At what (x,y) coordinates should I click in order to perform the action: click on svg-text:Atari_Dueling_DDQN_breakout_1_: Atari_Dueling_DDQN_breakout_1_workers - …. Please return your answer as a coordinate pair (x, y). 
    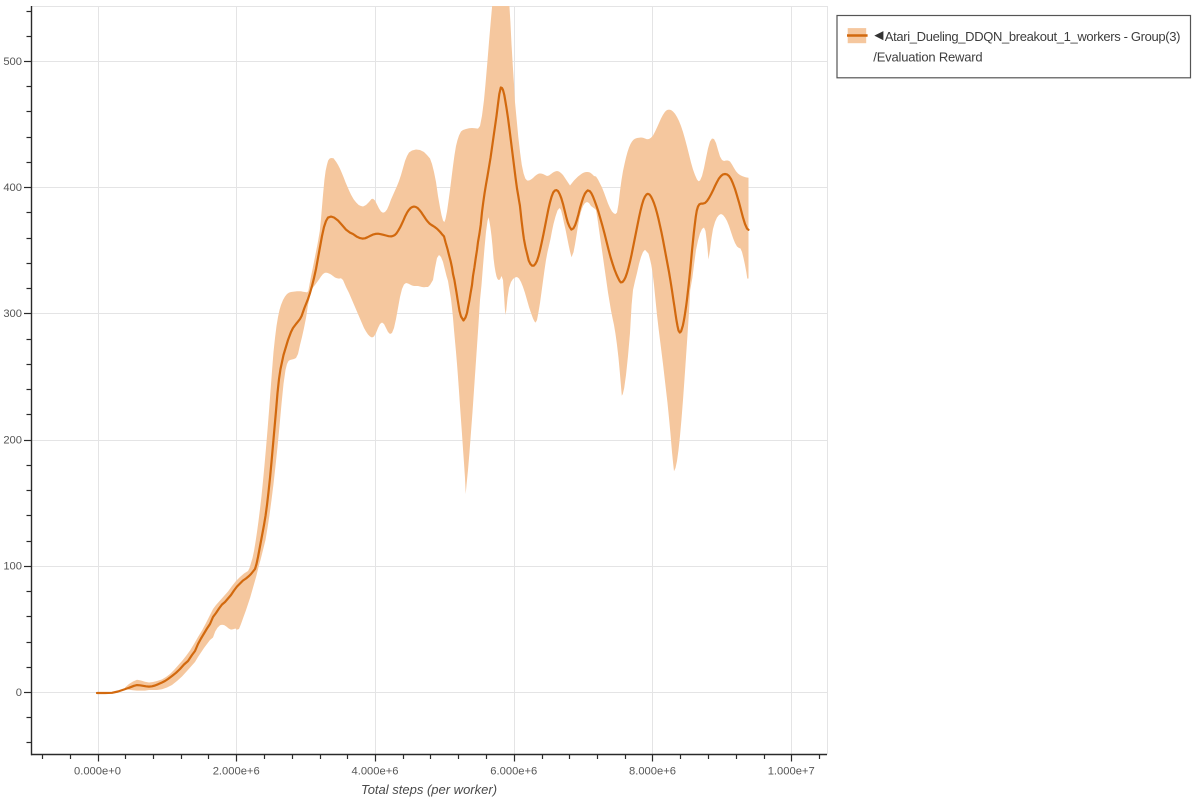
    Looking at the image, I should click on (1032, 36).